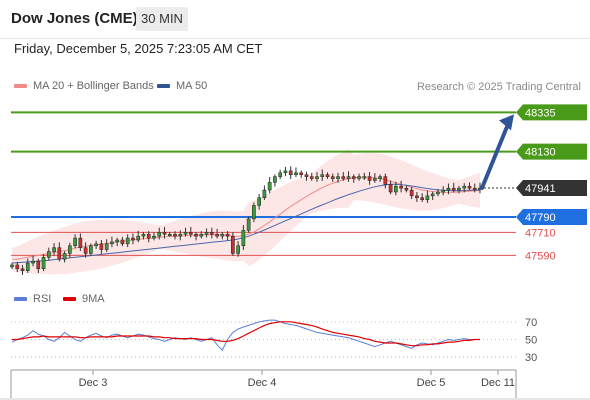  I want to click on x-tick-label: Dec 11, so click(498, 383).